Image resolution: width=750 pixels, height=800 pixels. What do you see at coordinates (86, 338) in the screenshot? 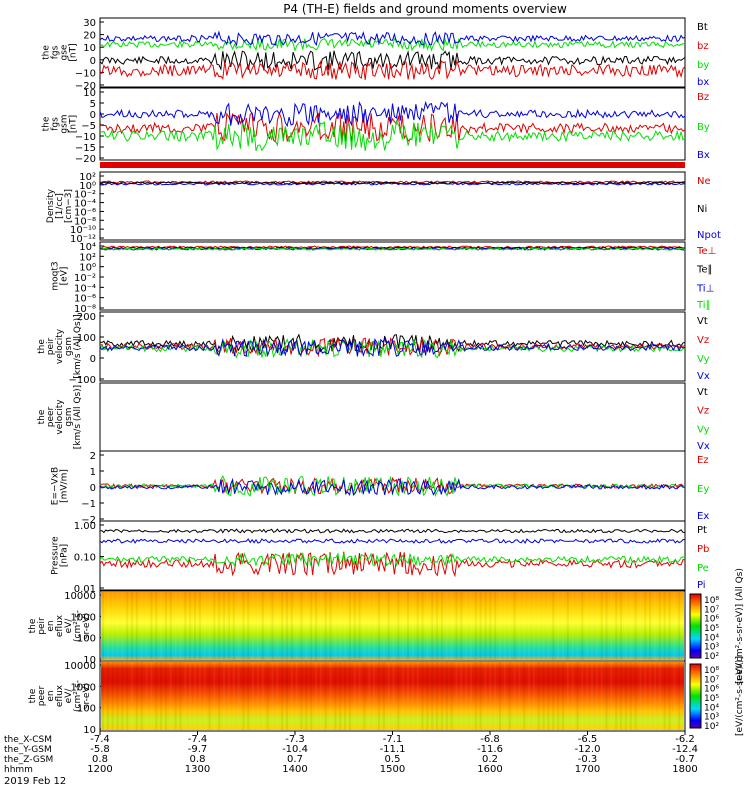
I see `y-tick-label: 100` at bounding box center [86, 338].